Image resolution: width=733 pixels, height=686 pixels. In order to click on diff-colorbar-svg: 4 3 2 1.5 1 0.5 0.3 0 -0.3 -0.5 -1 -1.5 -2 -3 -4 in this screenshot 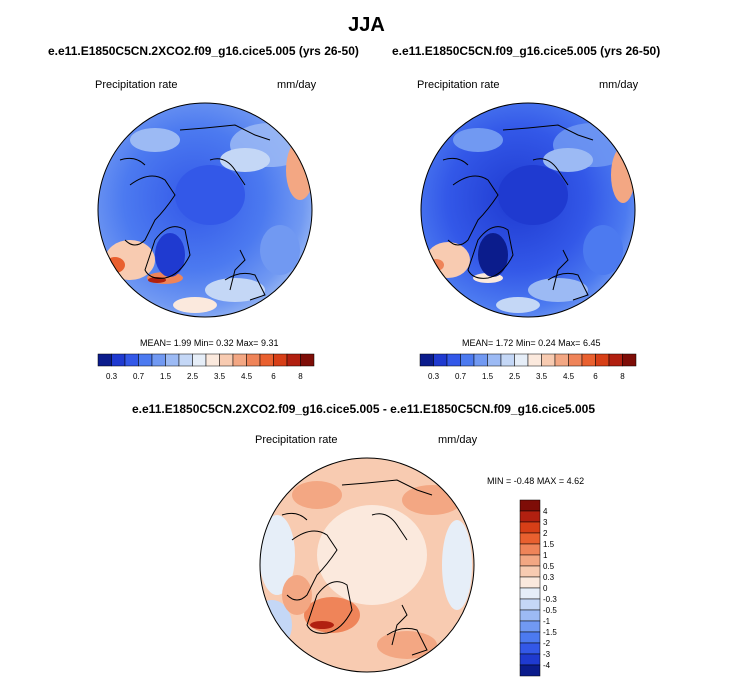, I will do `click(538, 588)`.